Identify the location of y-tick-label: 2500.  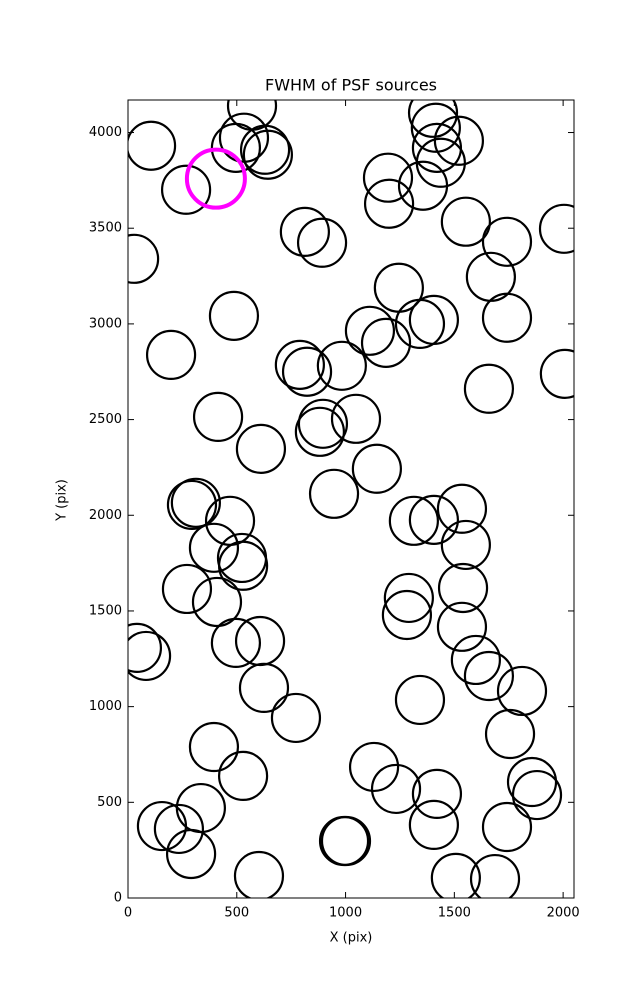
(105, 419).